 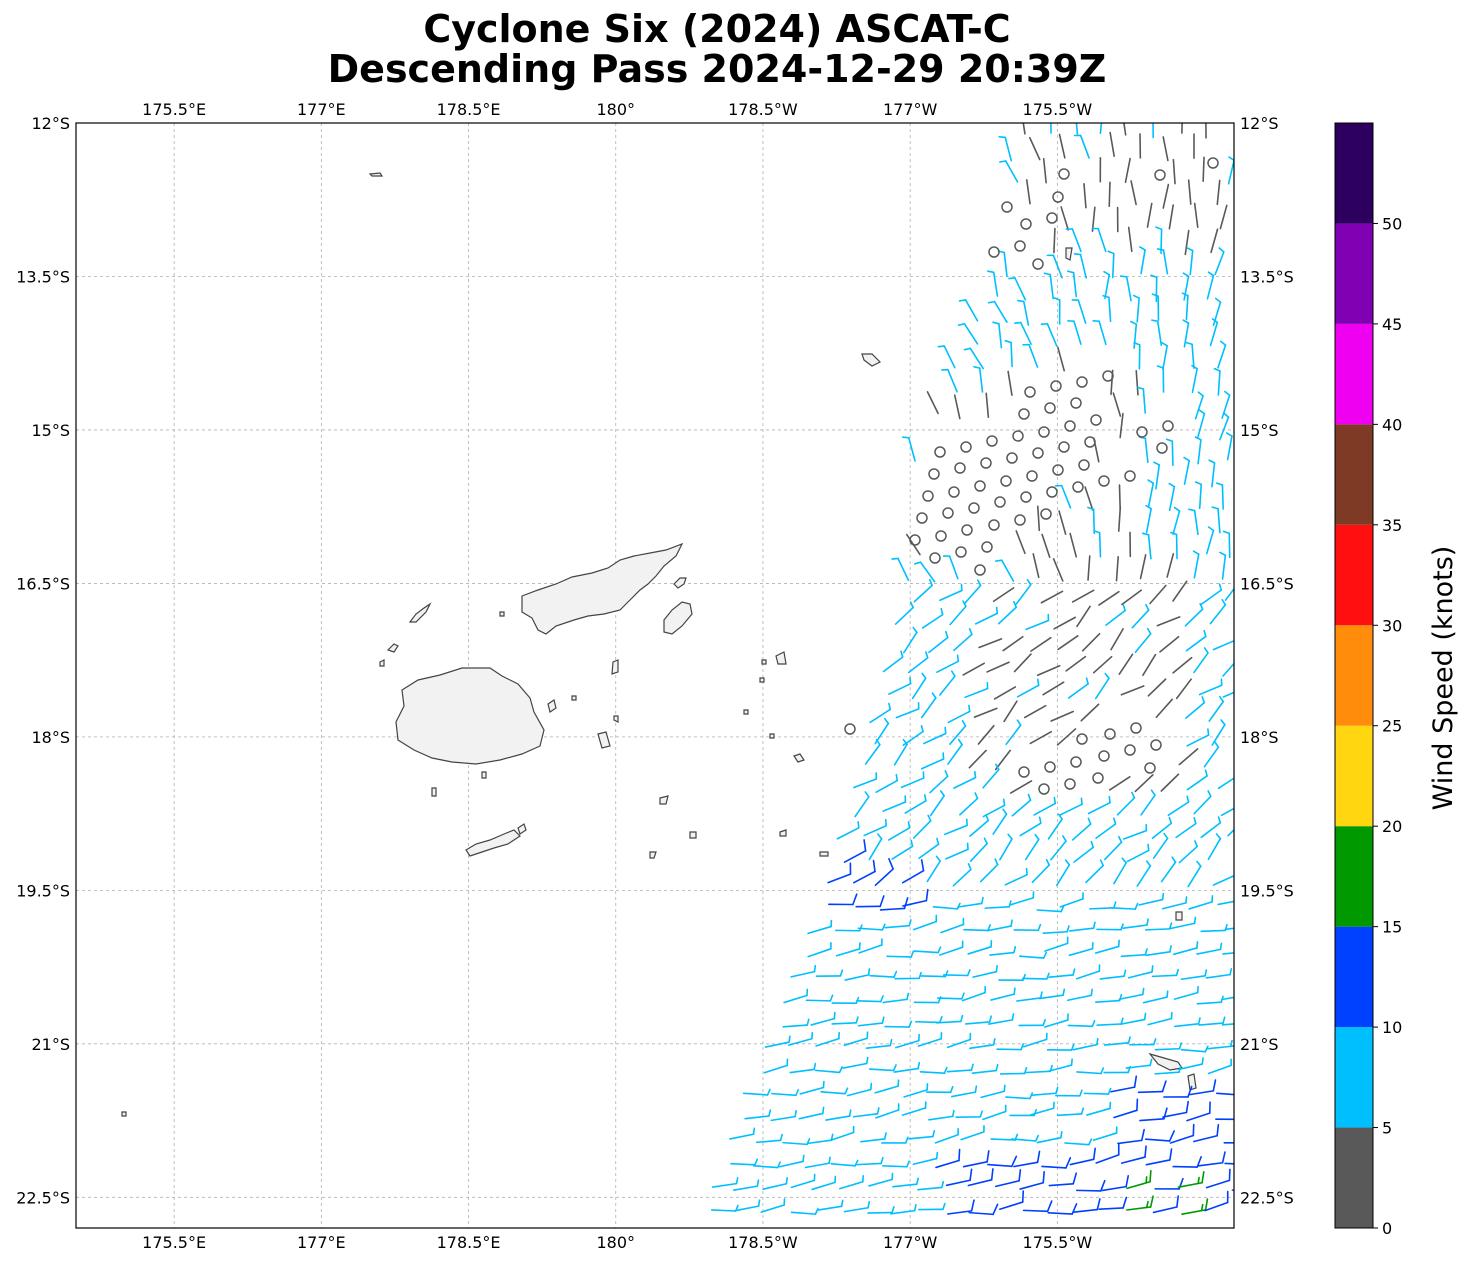 What do you see at coordinates (783, 833) in the screenshot?
I see `island-kabara` at bounding box center [783, 833].